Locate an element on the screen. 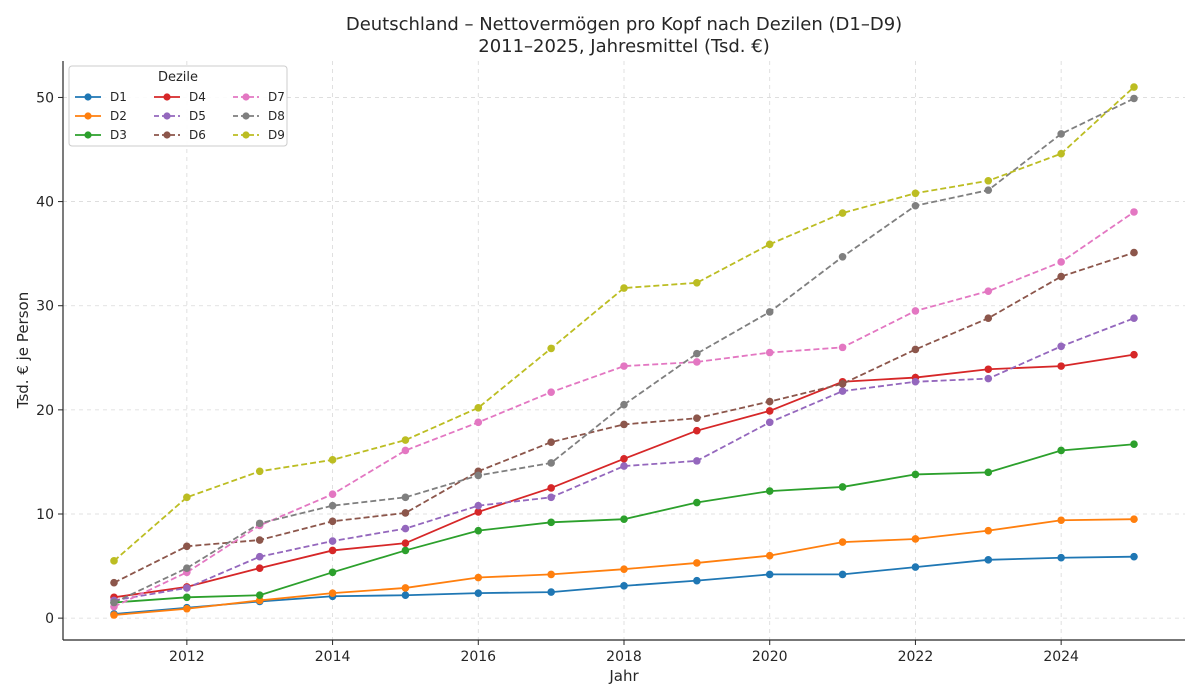 The image size is (1200, 700). legend-item-d3: D3 is located at coordinates (101, 135).